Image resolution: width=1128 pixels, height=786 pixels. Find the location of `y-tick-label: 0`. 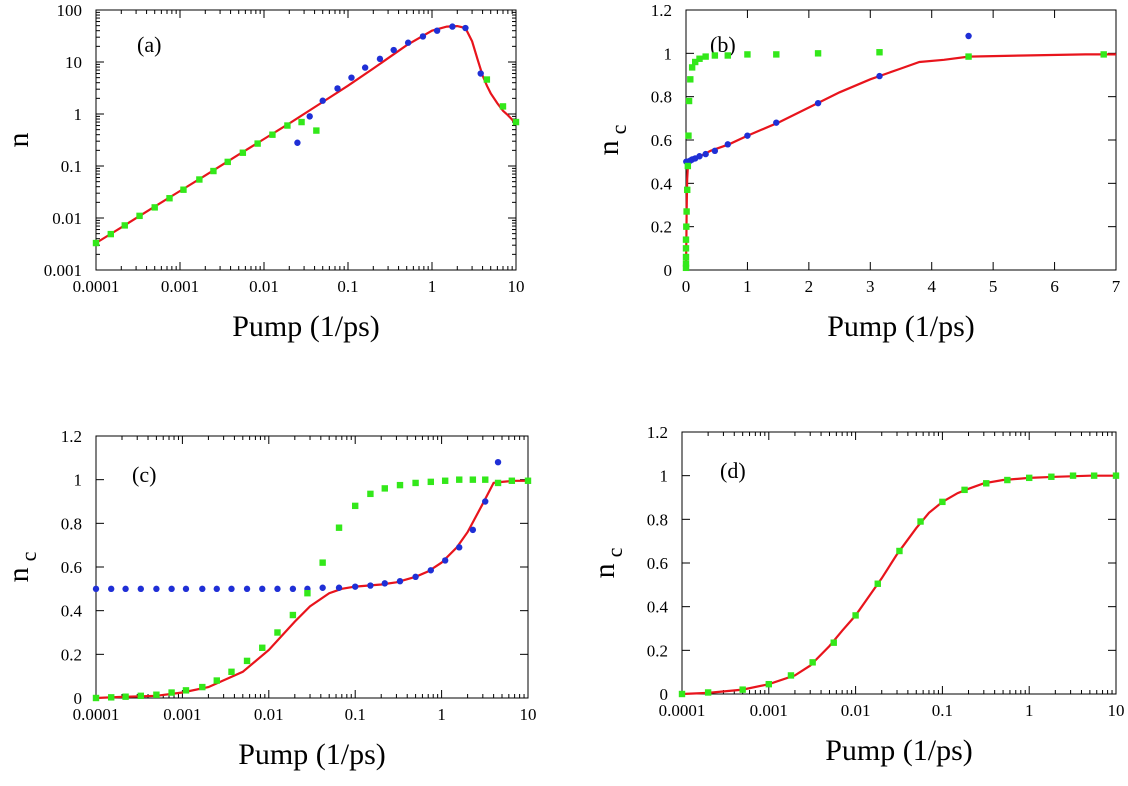

y-tick-label: 0 is located at coordinates (664, 694).